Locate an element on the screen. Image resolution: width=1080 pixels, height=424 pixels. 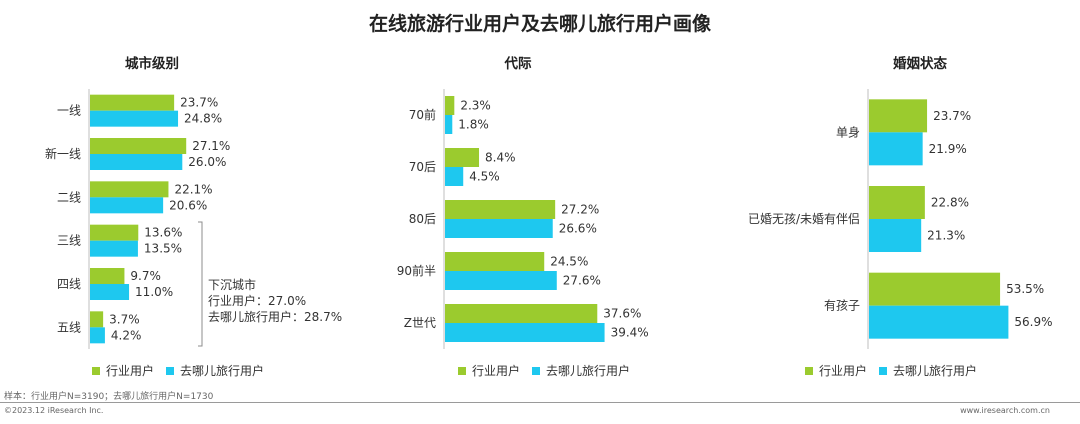
category-tick-label: 单身 is located at coordinates (848, 131).